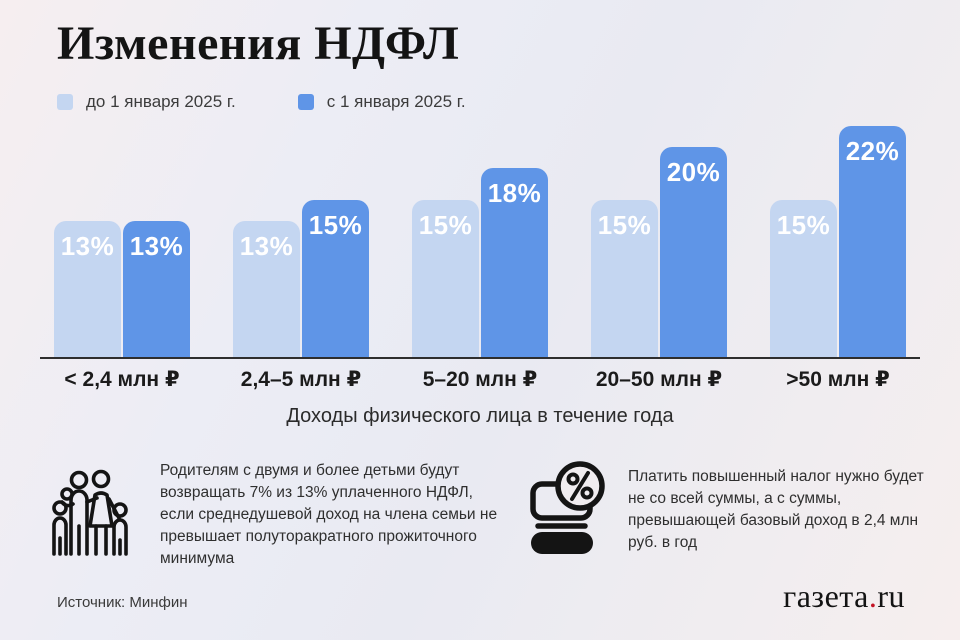 The image size is (960, 640). Describe the element at coordinates (872, 151) in the screenshot. I see `bar-value-label: 22%` at that location.